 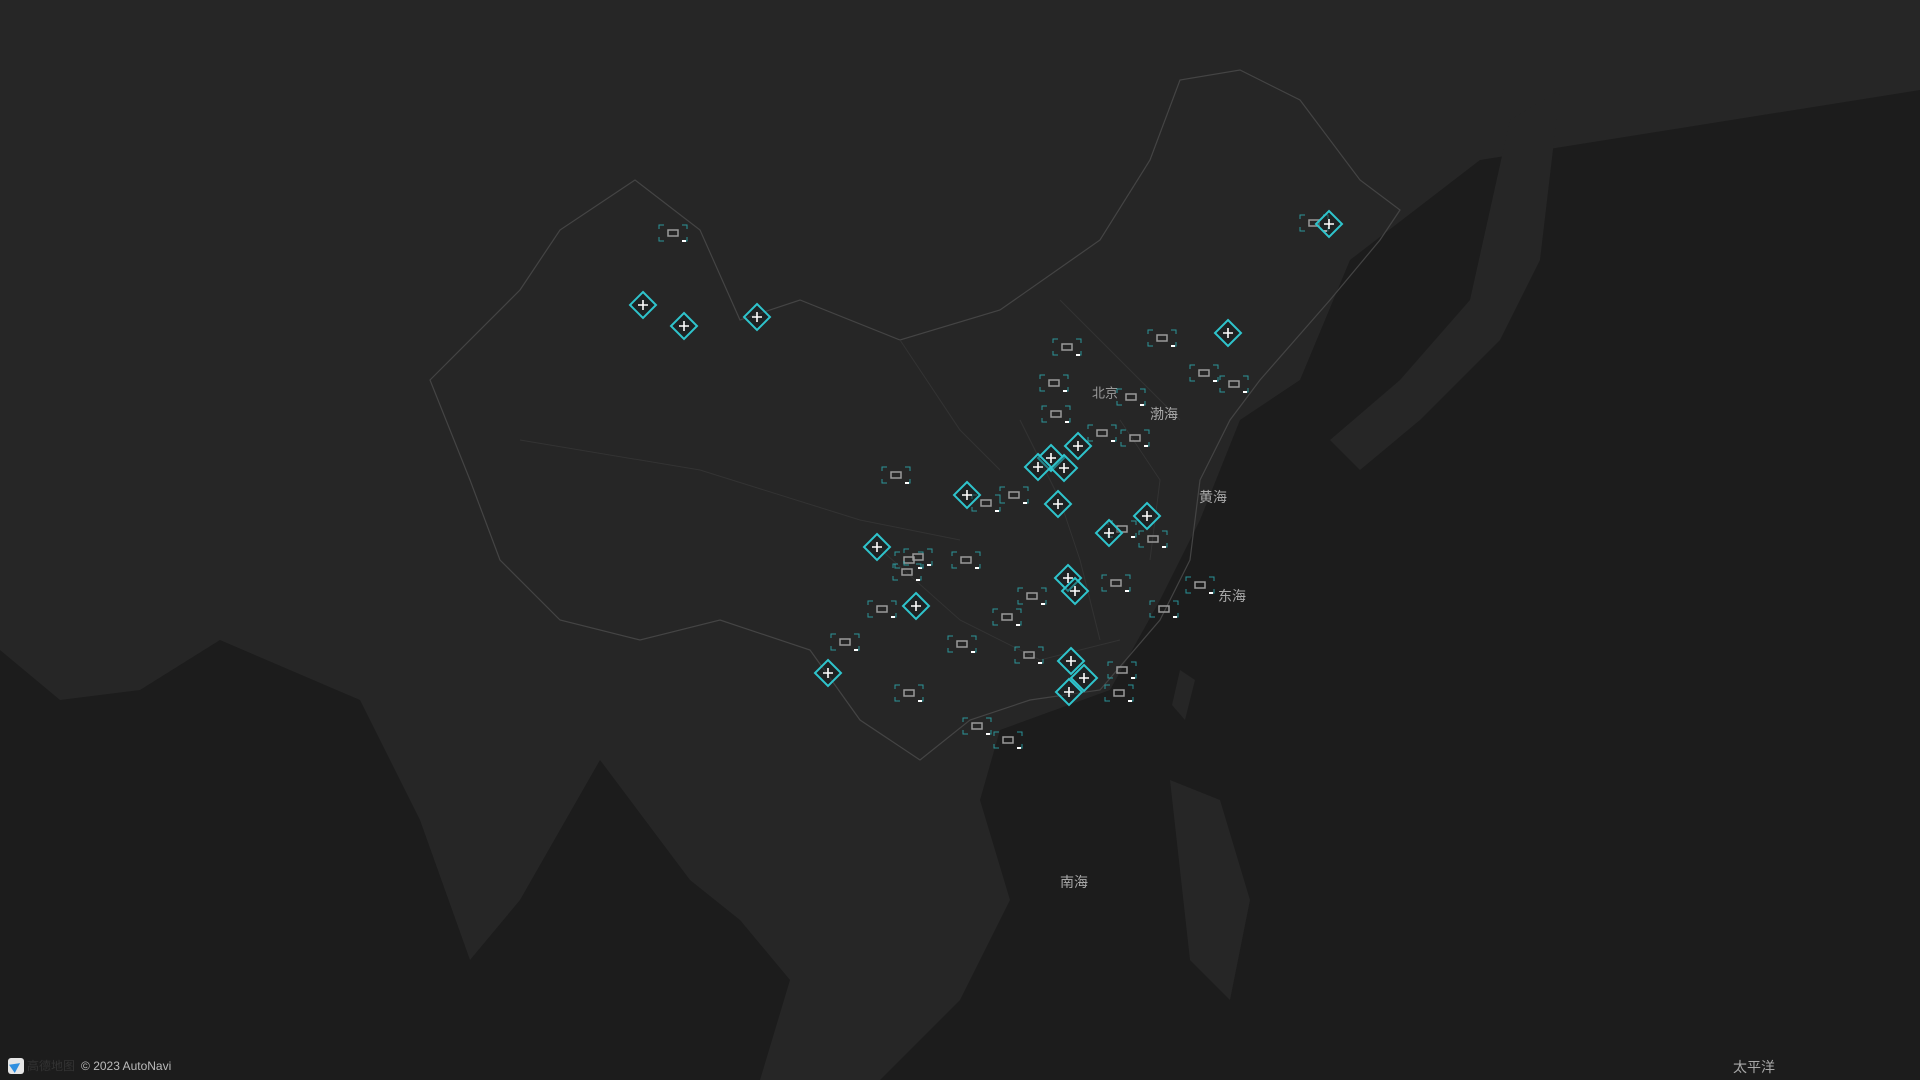 I want to click on sea-label-huanghai: 黄海, so click(x=1213, y=498).